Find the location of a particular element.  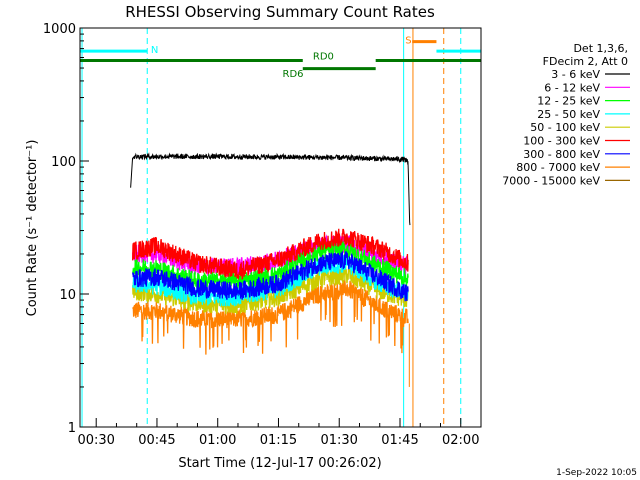

y-tick-label: 100 is located at coordinates (63, 162).